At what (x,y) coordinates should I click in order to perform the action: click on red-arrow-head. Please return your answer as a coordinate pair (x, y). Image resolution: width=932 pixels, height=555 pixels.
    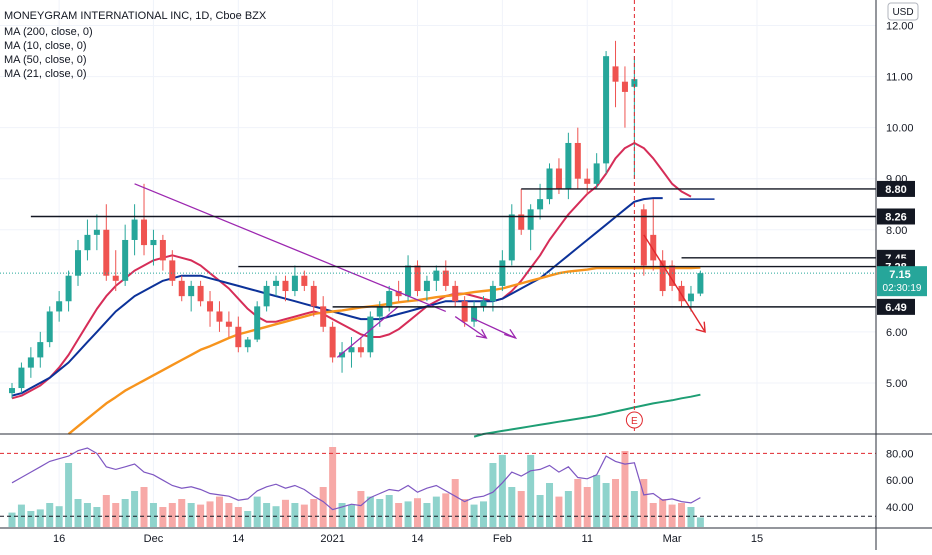
    Looking at the image, I should click on (700, 327).